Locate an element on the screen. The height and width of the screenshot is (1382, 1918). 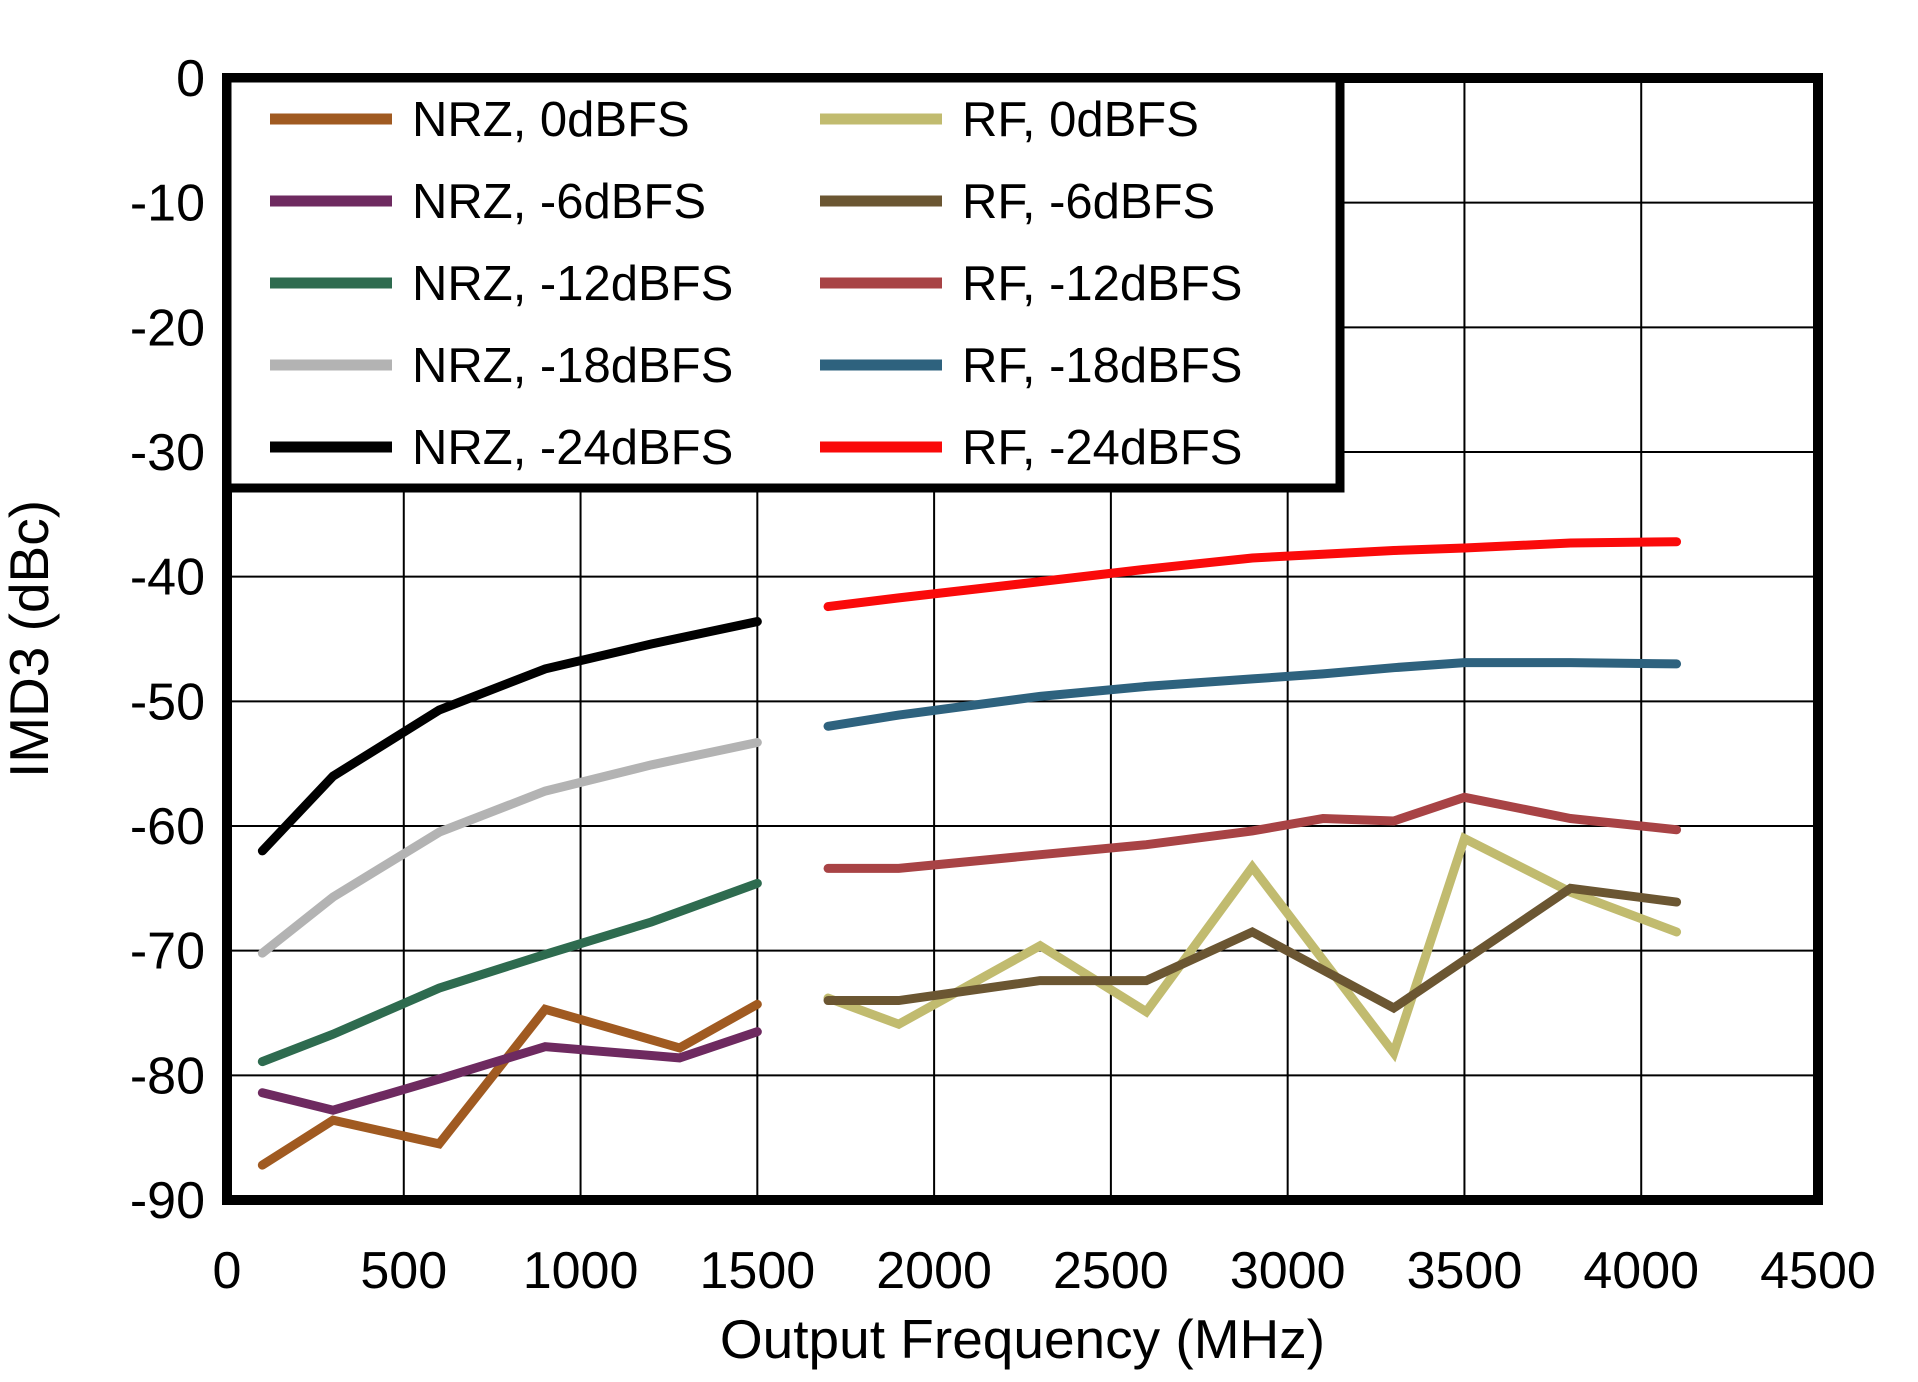
y-tick-label: -70 is located at coordinates (167, 952).